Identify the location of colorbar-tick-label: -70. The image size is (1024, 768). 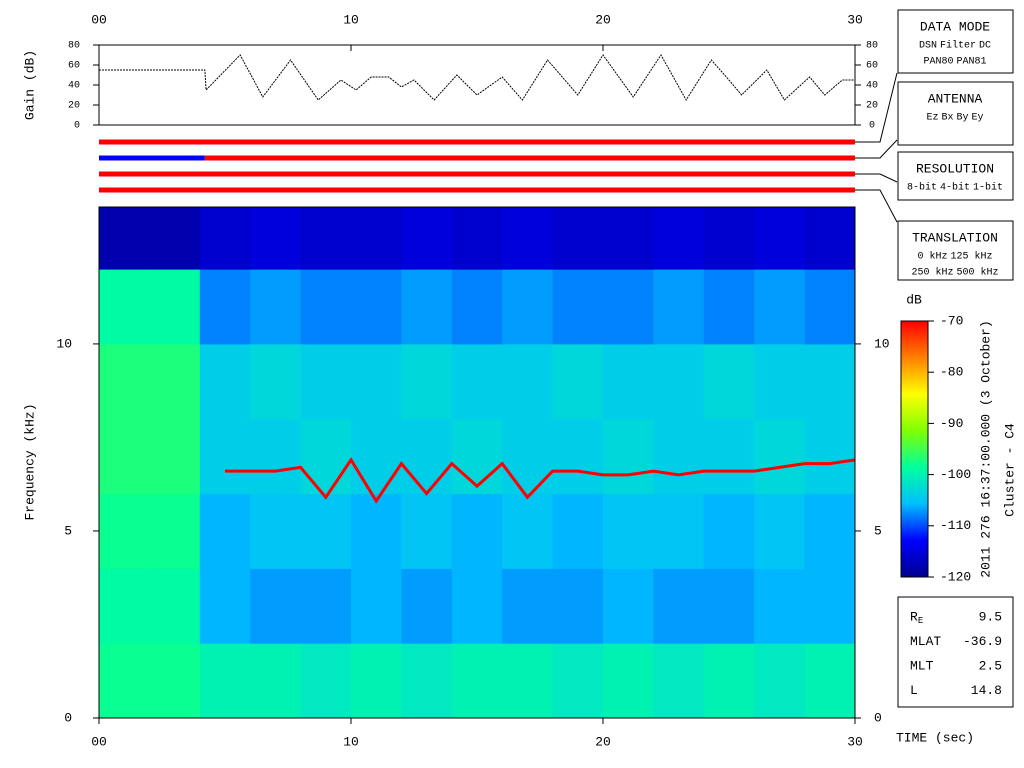
(951, 320).